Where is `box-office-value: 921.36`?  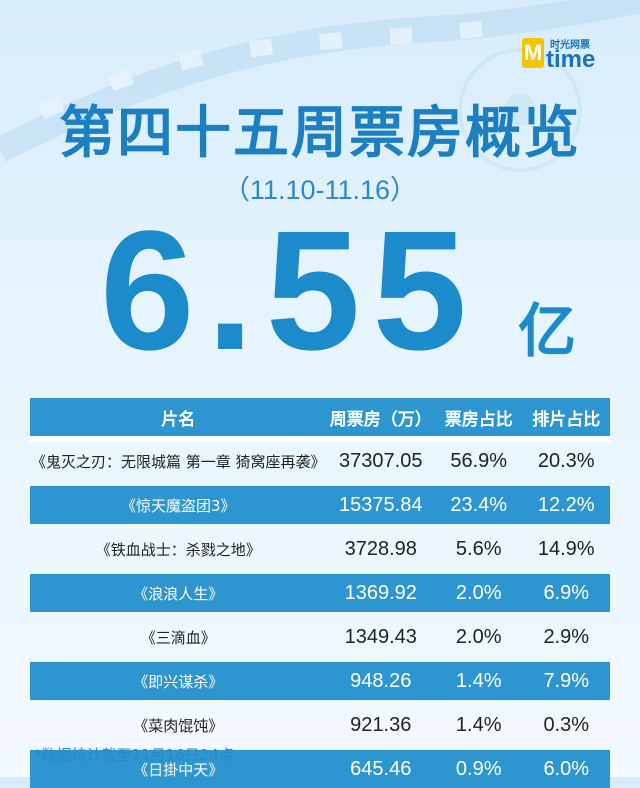 box-office-value: 921.36 is located at coordinates (381, 724).